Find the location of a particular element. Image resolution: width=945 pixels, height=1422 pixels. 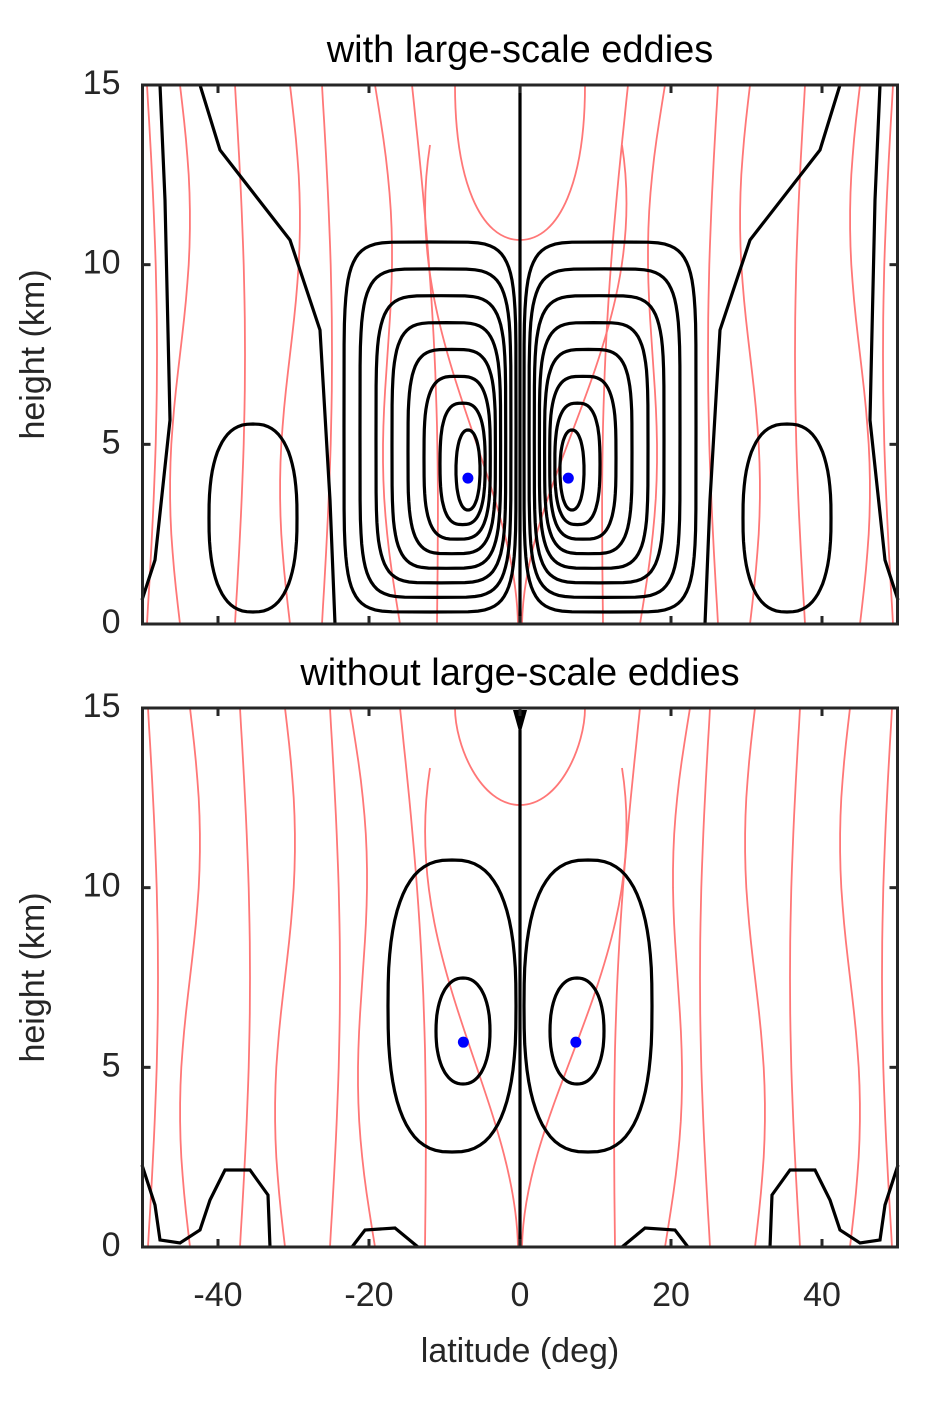

x-tick-label: 0 is located at coordinates (520, 1295).